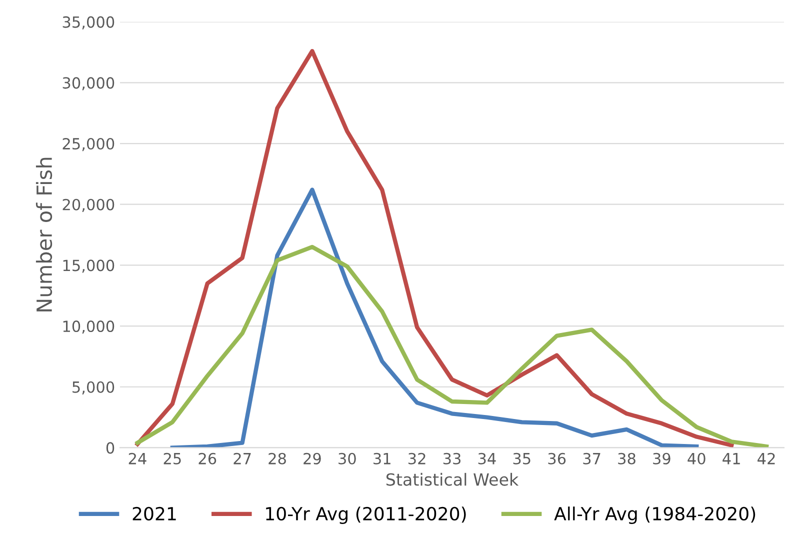  I want to click on legend-label: All-Yr Avg (1984-2020), so click(655, 515).